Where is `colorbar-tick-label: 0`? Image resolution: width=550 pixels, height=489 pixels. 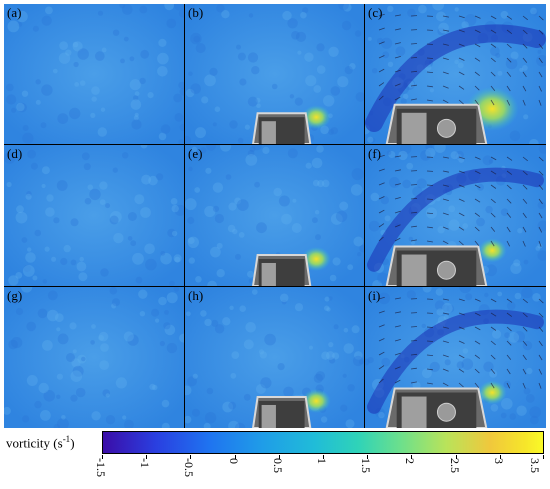
colorbar-tick-label: 0 is located at coordinates (233, 461).